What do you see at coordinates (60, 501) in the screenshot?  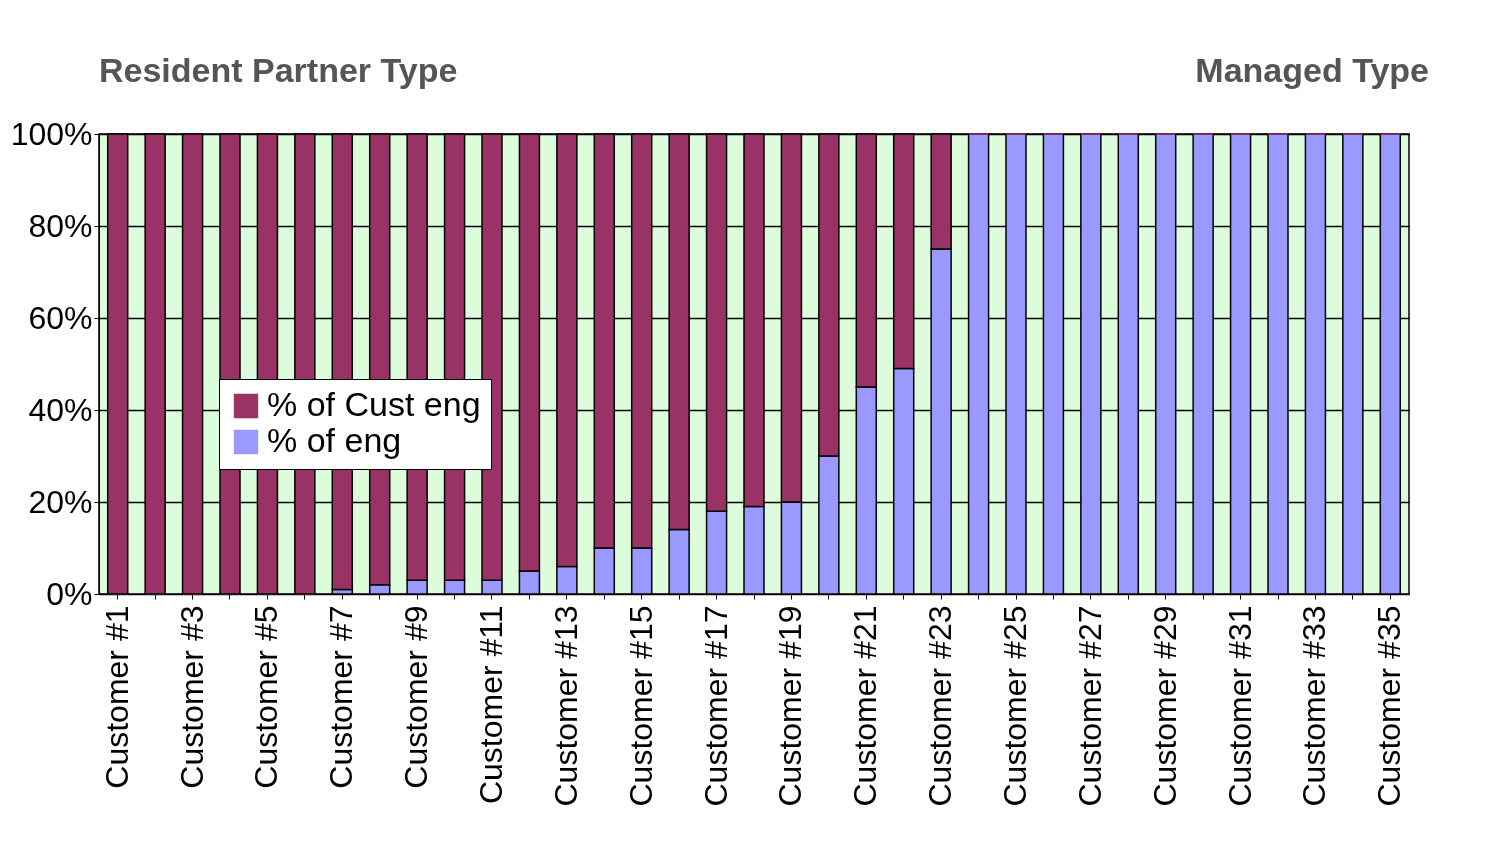 I see `y-tick-label: 20%` at bounding box center [60, 501].